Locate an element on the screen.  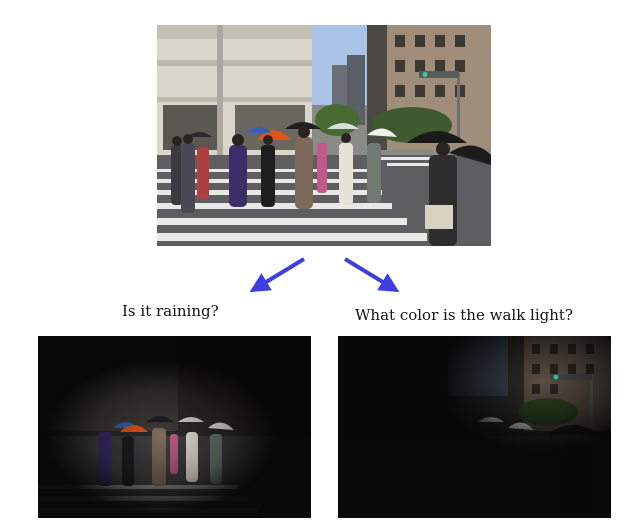
walk-light is located at coordinates (439, 74).